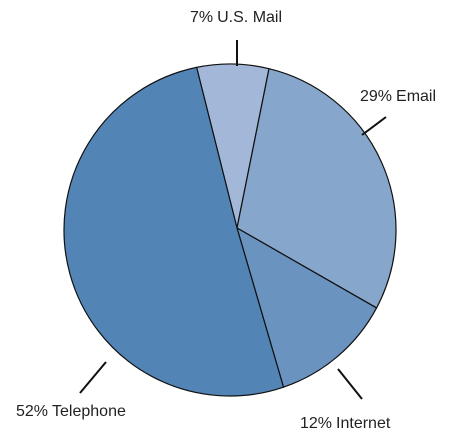 This screenshot has height=435, width=468. I want to click on slice-label: 12% Internet, so click(345, 423).